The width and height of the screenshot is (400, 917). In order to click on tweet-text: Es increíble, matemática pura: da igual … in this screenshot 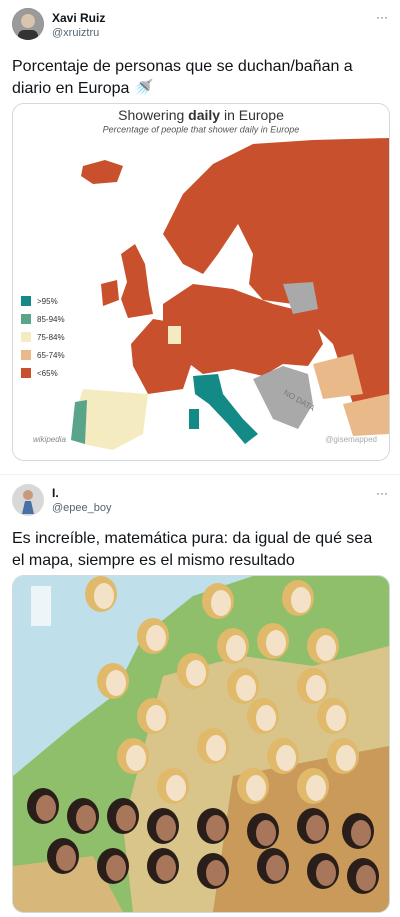, I will do `click(192, 550)`.